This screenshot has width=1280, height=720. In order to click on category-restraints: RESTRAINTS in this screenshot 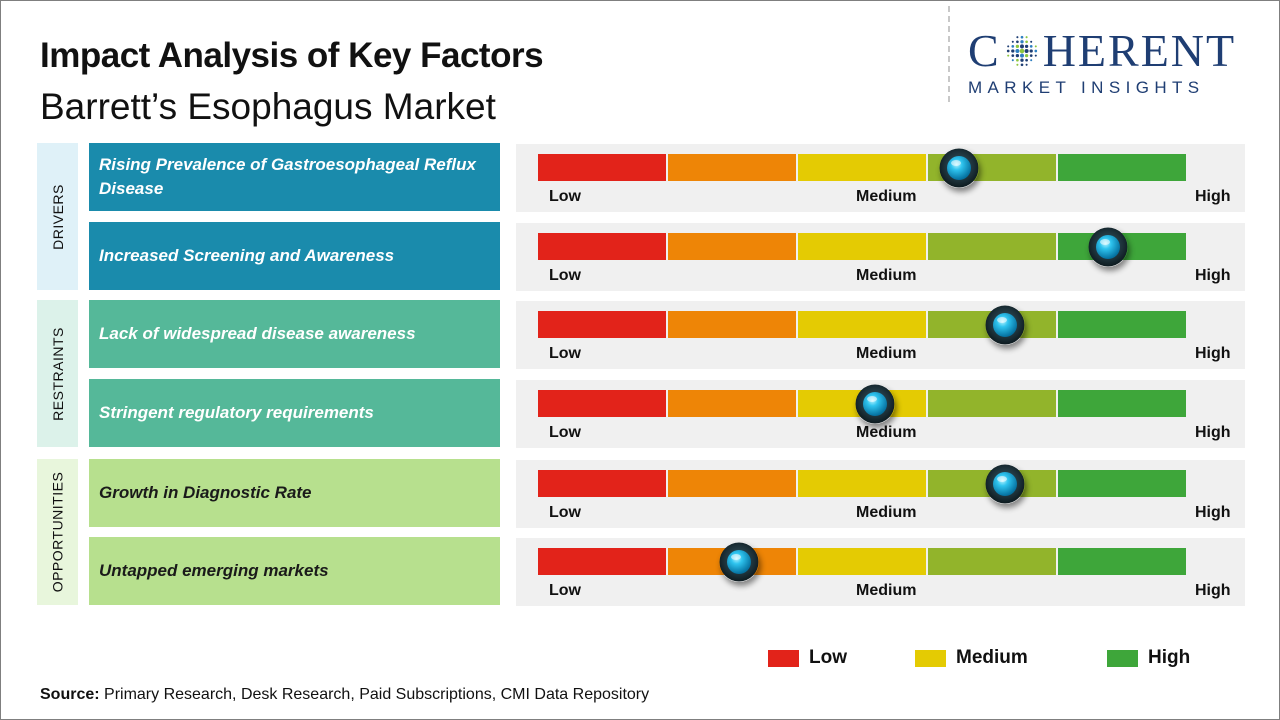, I will do `click(57, 373)`.